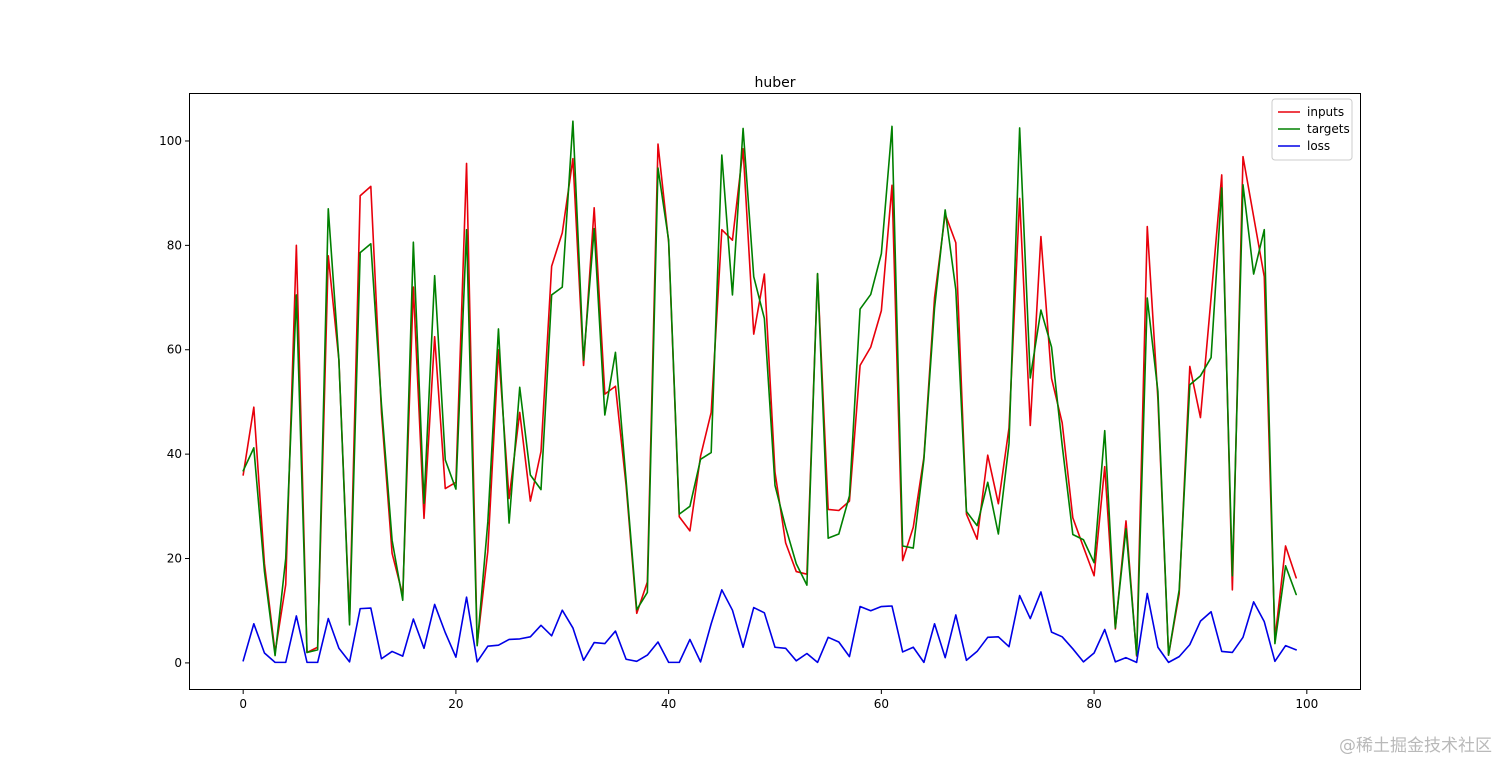 The height and width of the screenshot is (774, 1512). Describe the element at coordinates (174, 350) in the screenshot. I see `y-tick-label: 60` at that location.